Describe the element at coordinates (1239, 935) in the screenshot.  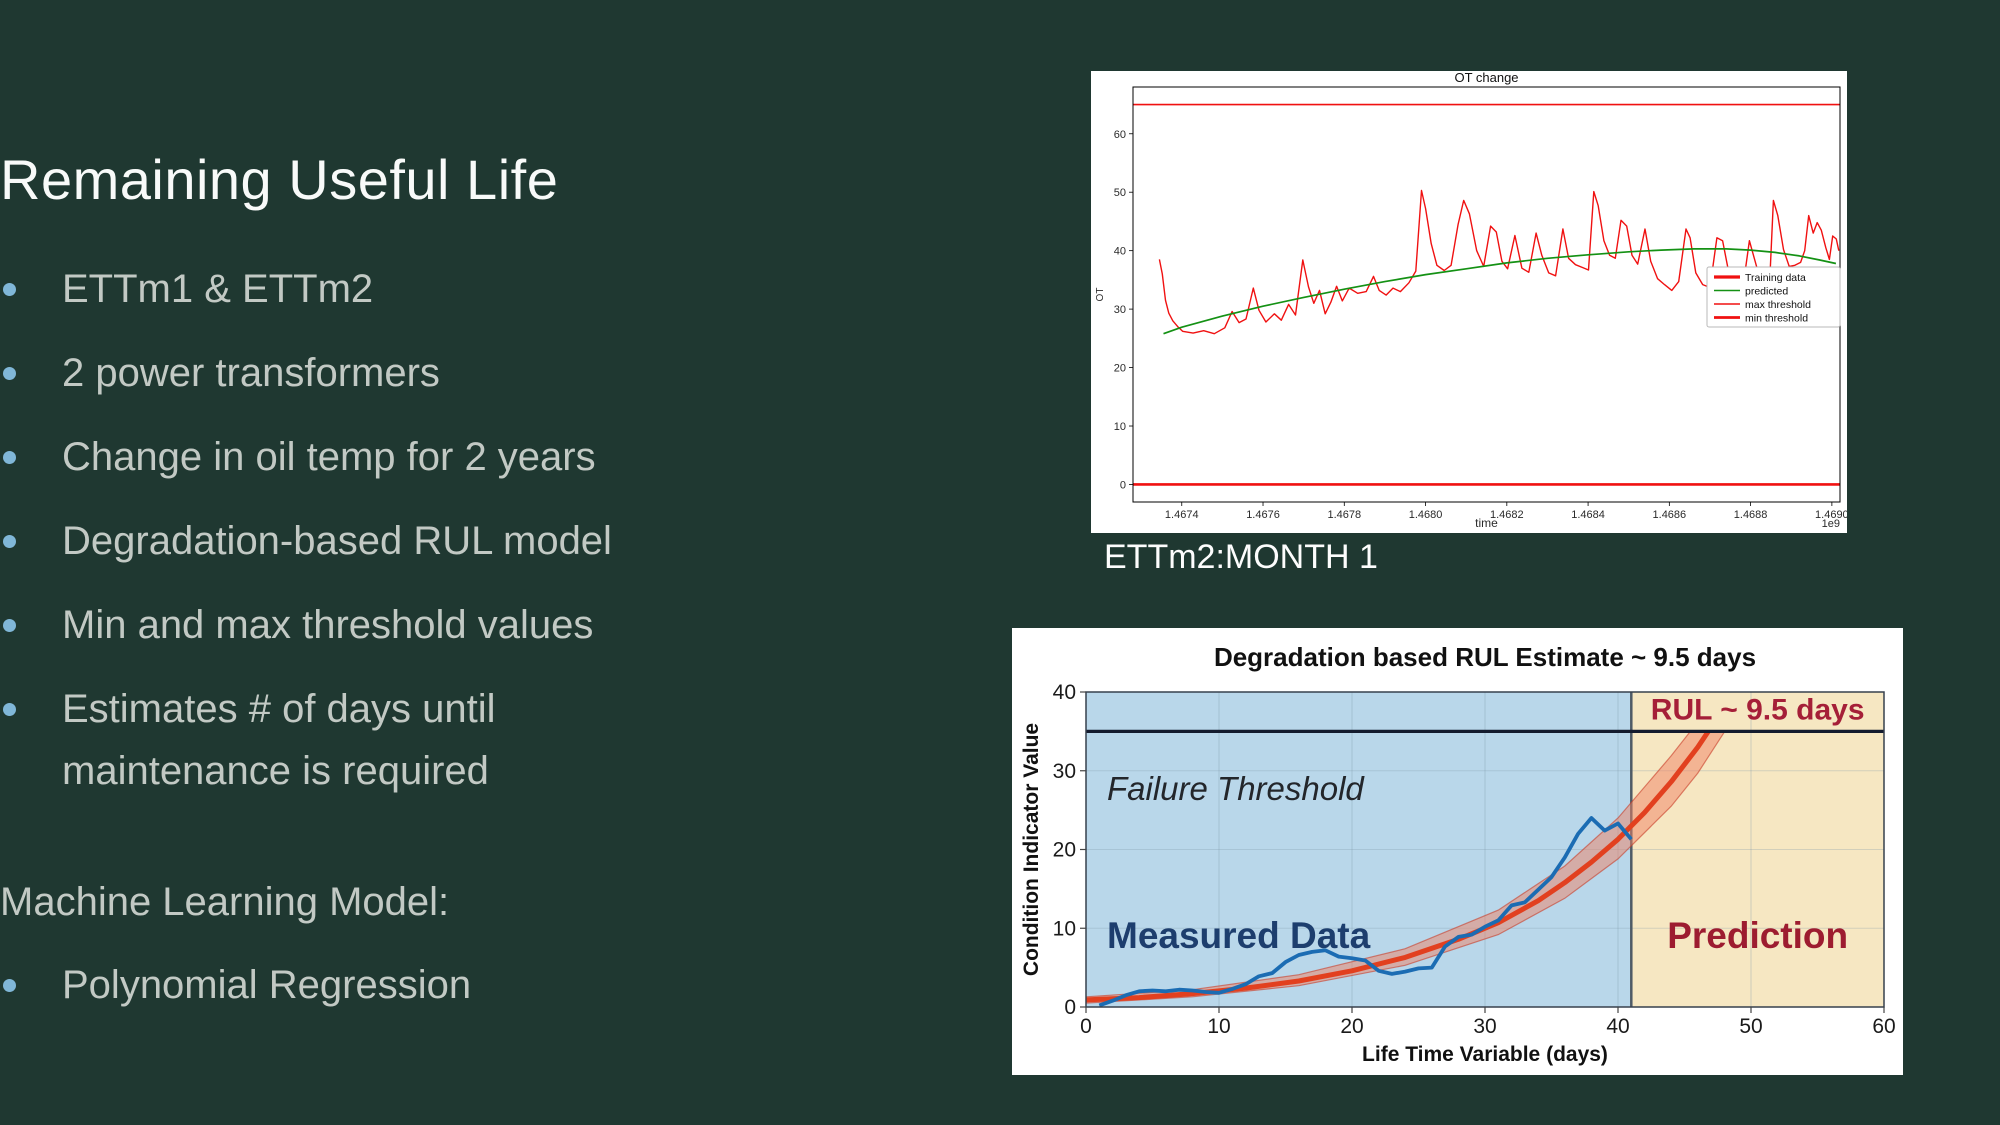
I see `measured-data-label: Measured Data` at that location.